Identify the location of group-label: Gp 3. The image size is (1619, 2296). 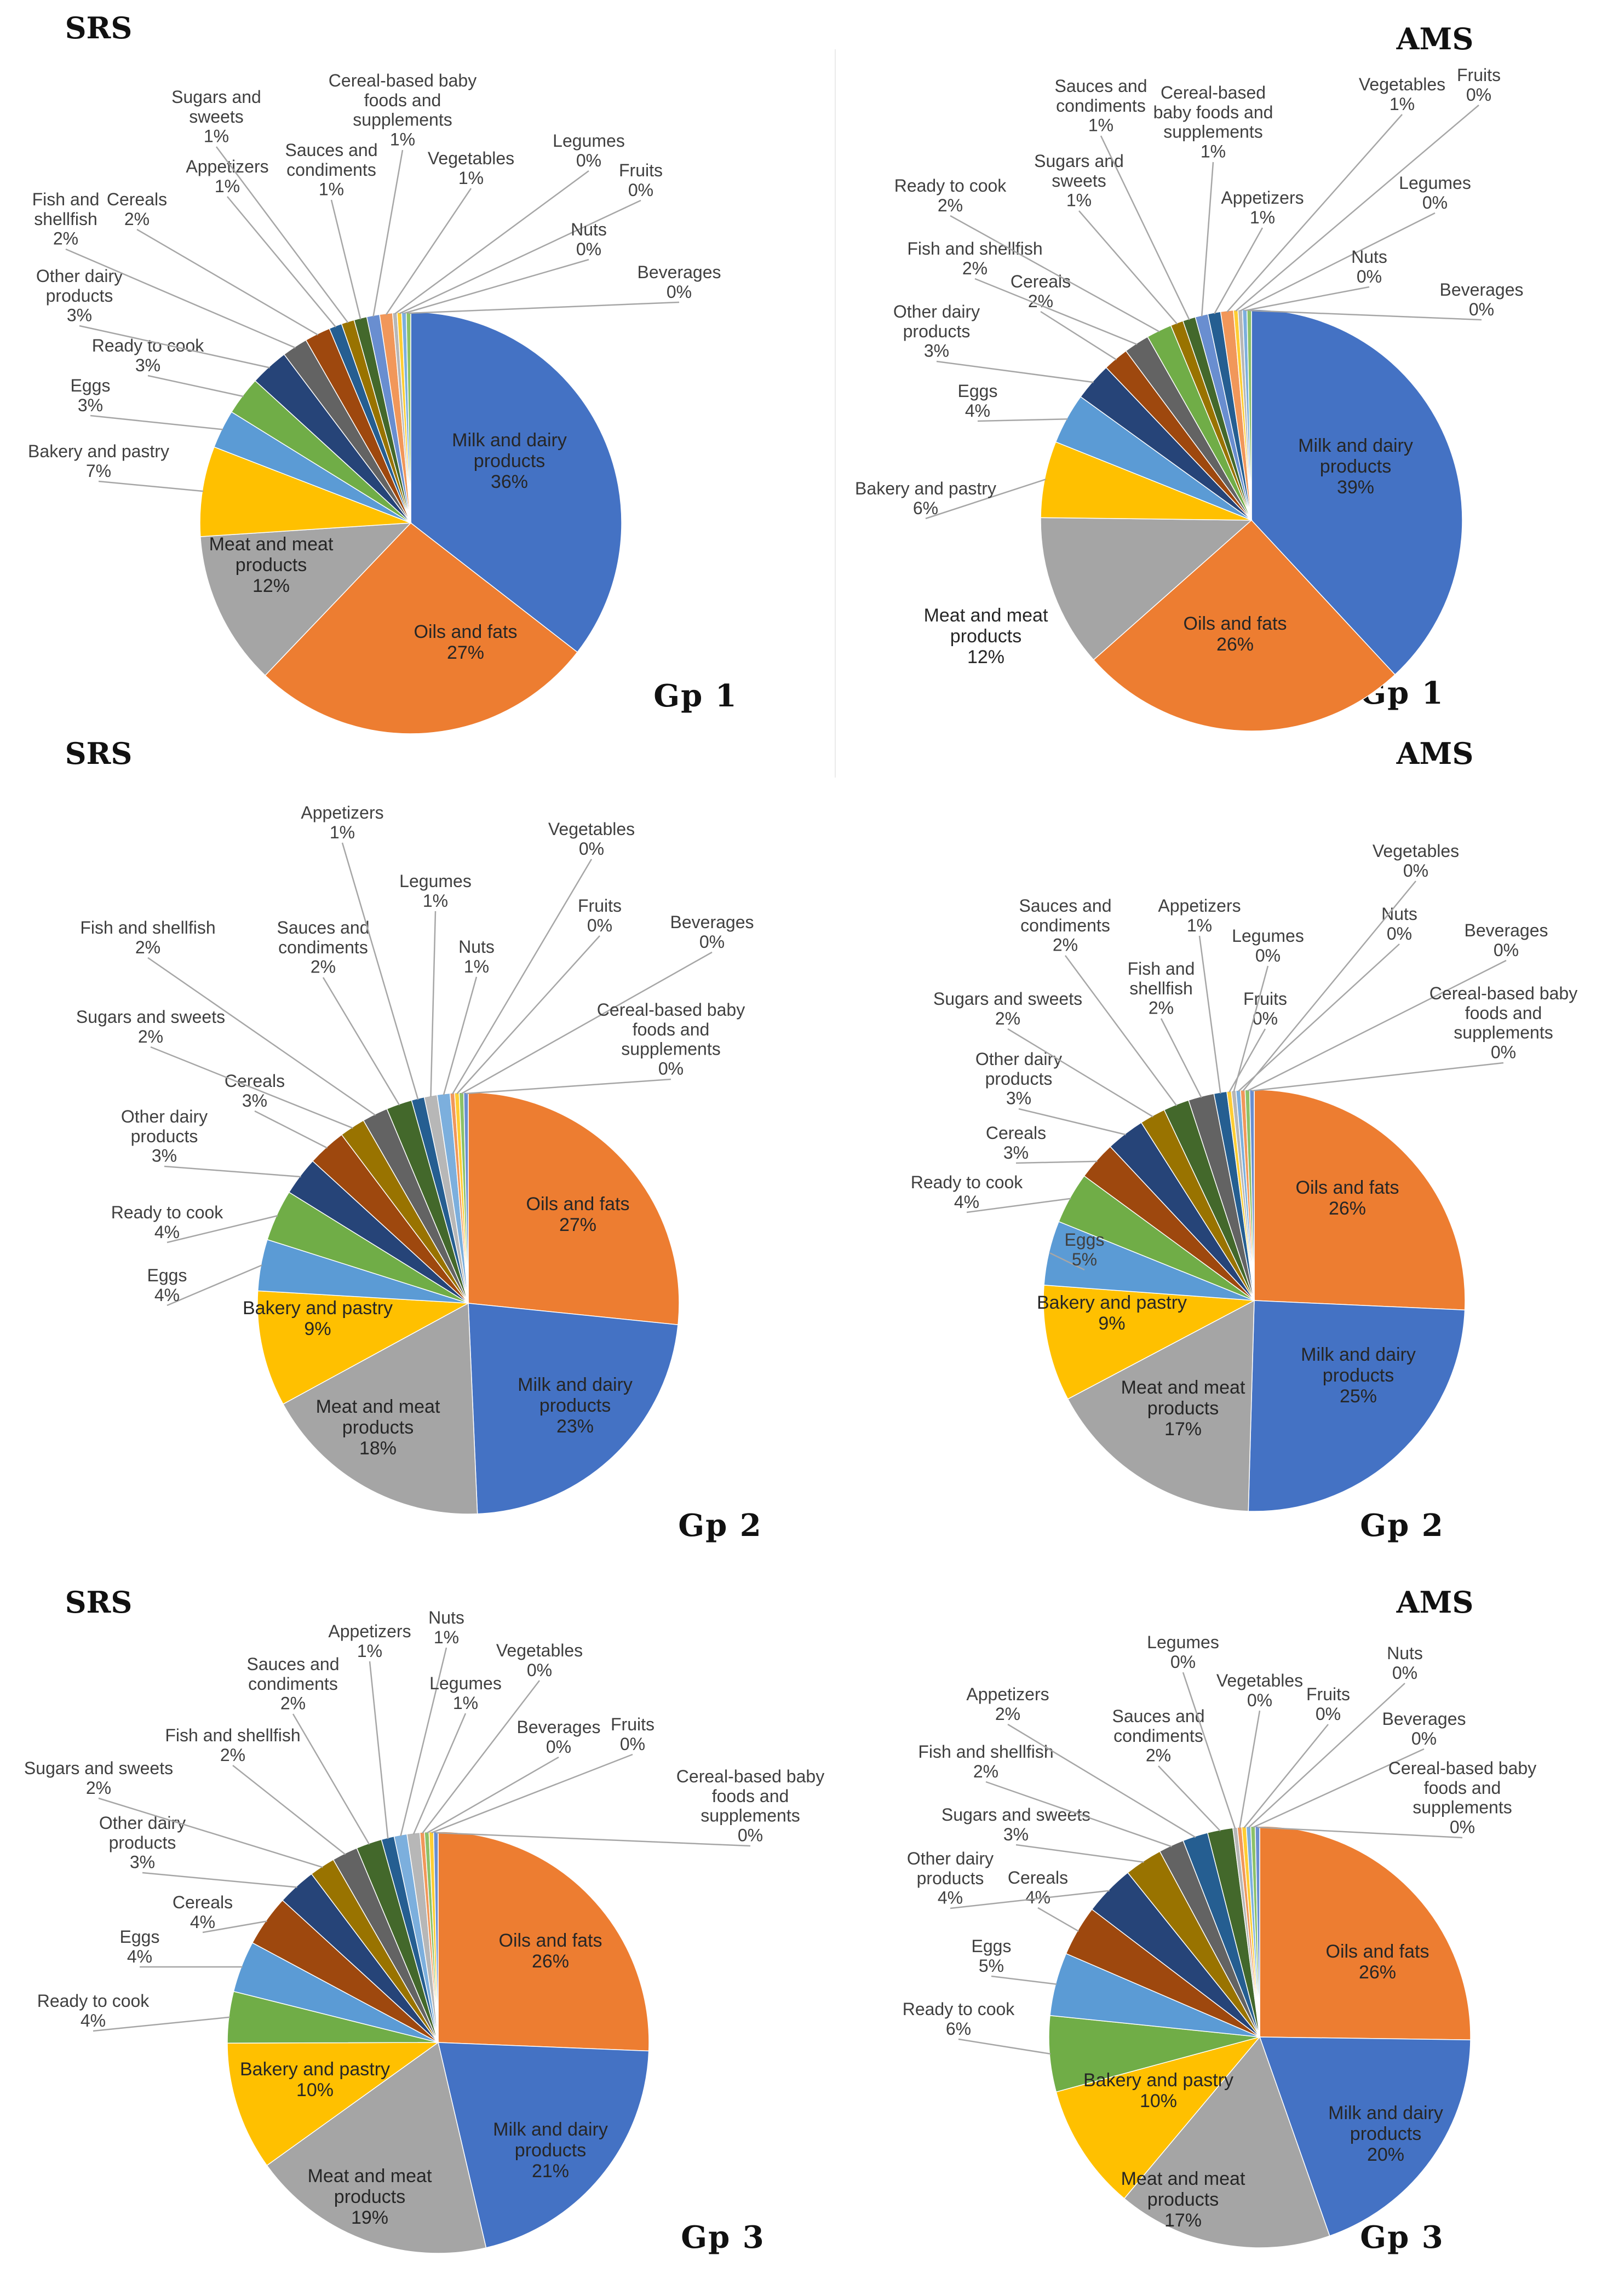
(723, 2237).